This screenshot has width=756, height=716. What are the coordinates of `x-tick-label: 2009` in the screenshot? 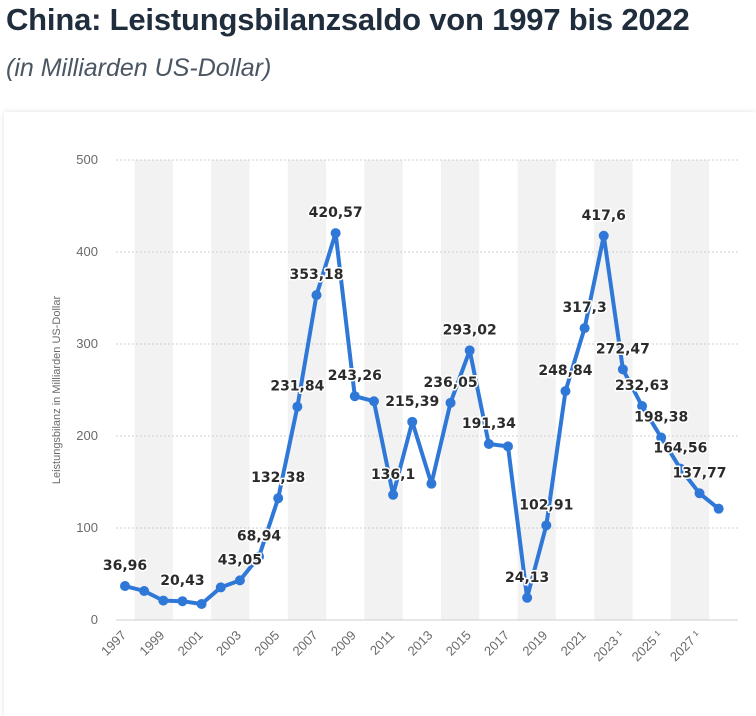 It's located at (343, 643).